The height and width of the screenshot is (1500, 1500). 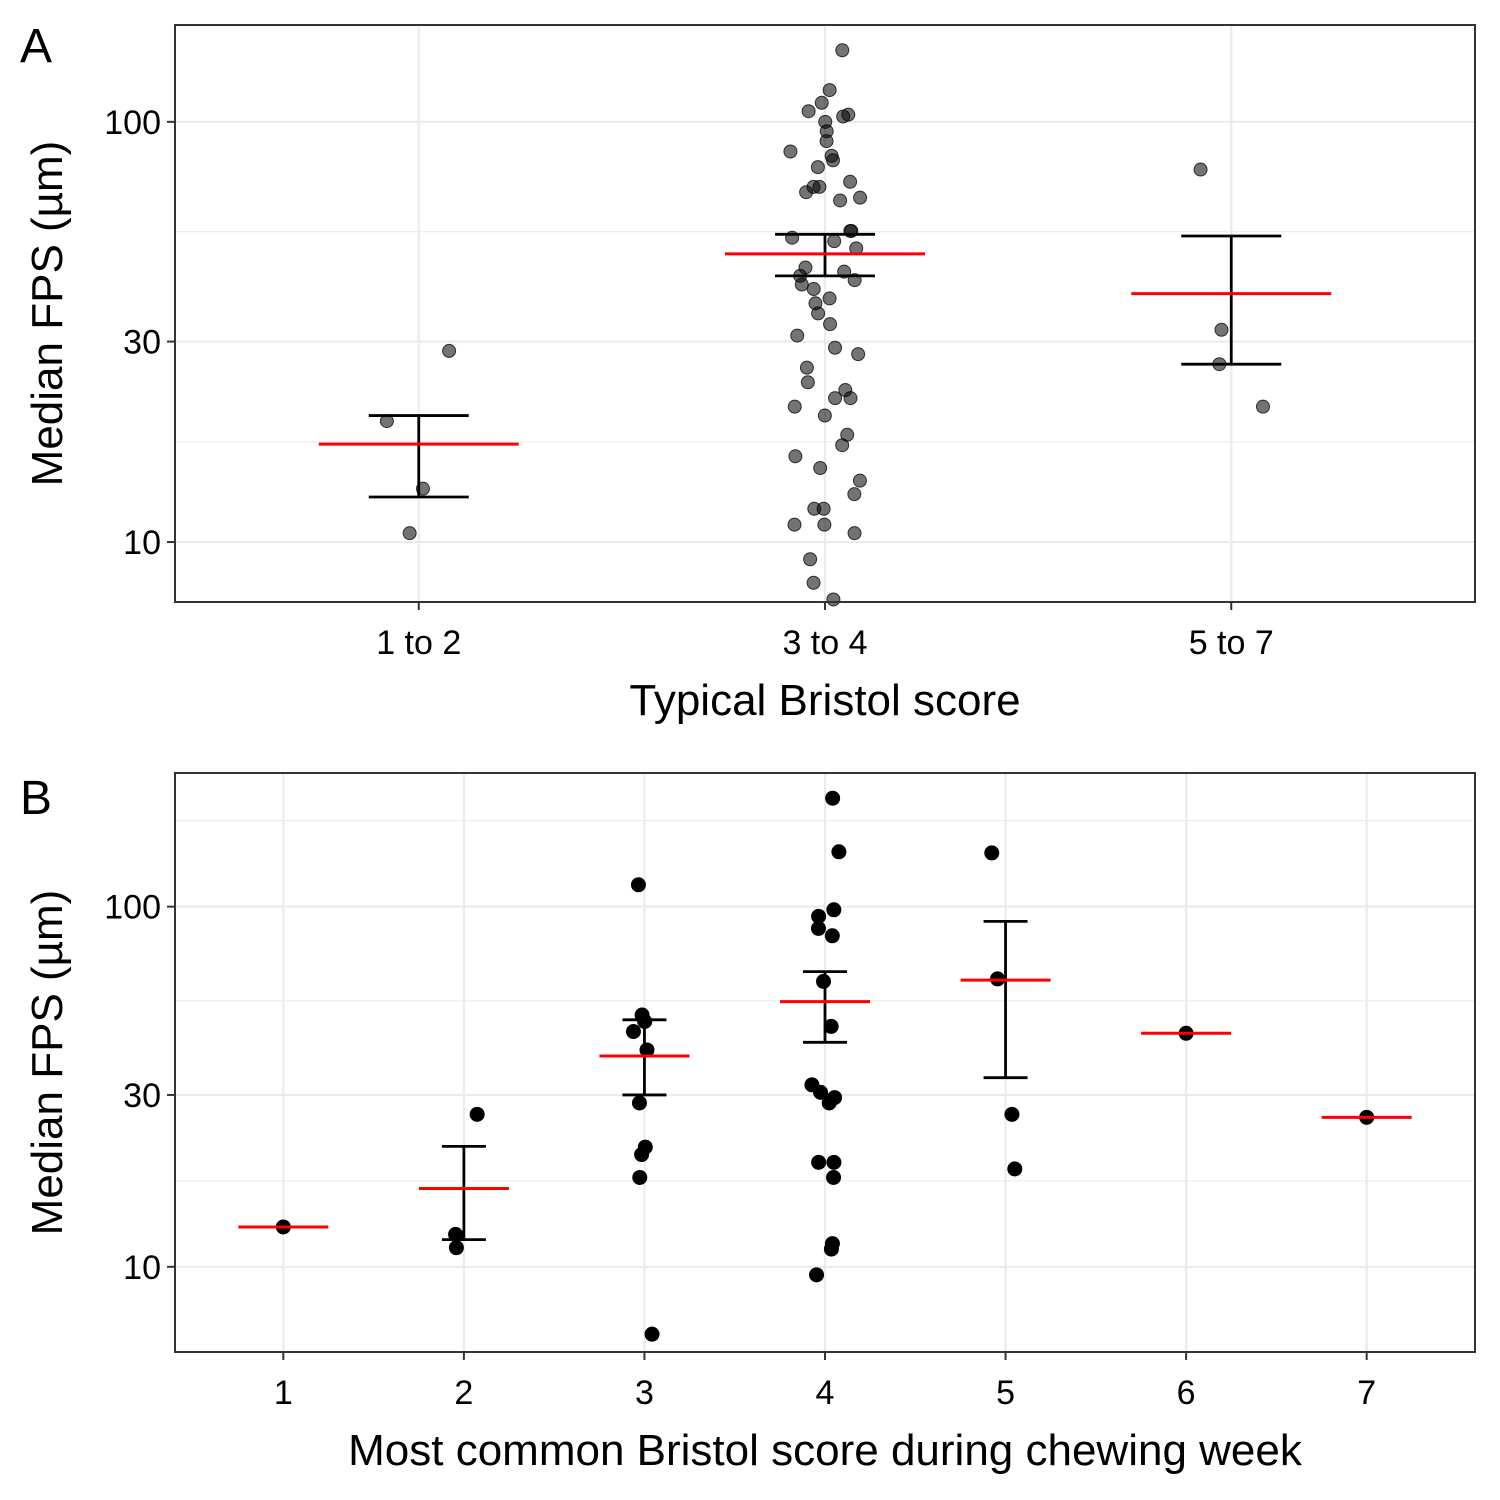 What do you see at coordinates (463, 1393) in the screenshot?
I see `x-tick-label: 2` at bounding box center [463, 1393].